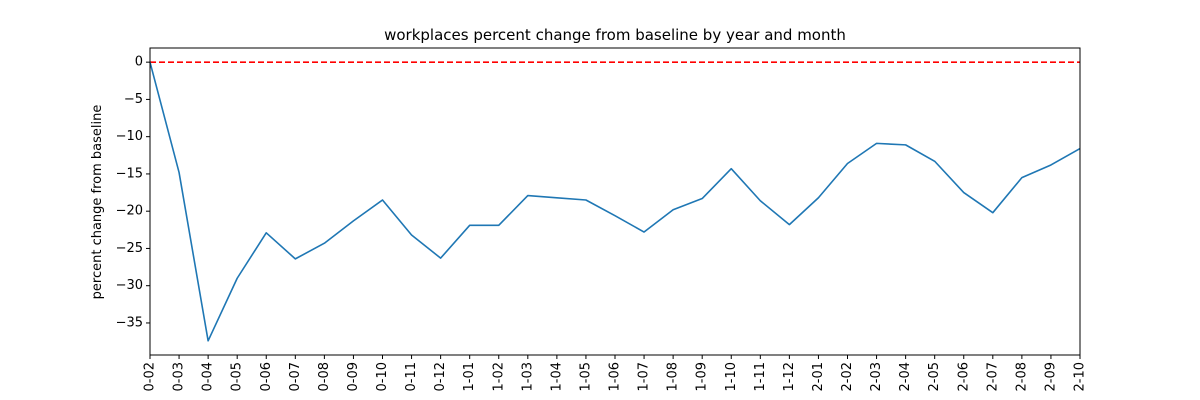 This screenshot has width=1200, height=400. What do you see at coordinates (411, 377) in the screenshot?
I see `x-tick-label: 0-11` at bounding box center [411, 377].